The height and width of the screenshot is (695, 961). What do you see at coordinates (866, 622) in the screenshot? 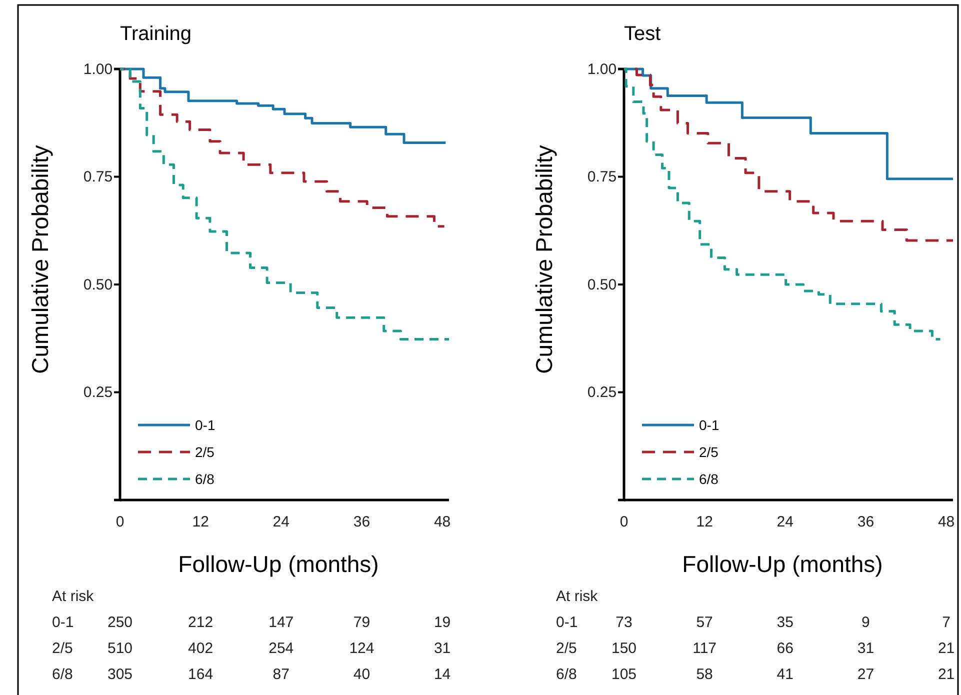
I see `text: 9` at bounding box center [866, 622].